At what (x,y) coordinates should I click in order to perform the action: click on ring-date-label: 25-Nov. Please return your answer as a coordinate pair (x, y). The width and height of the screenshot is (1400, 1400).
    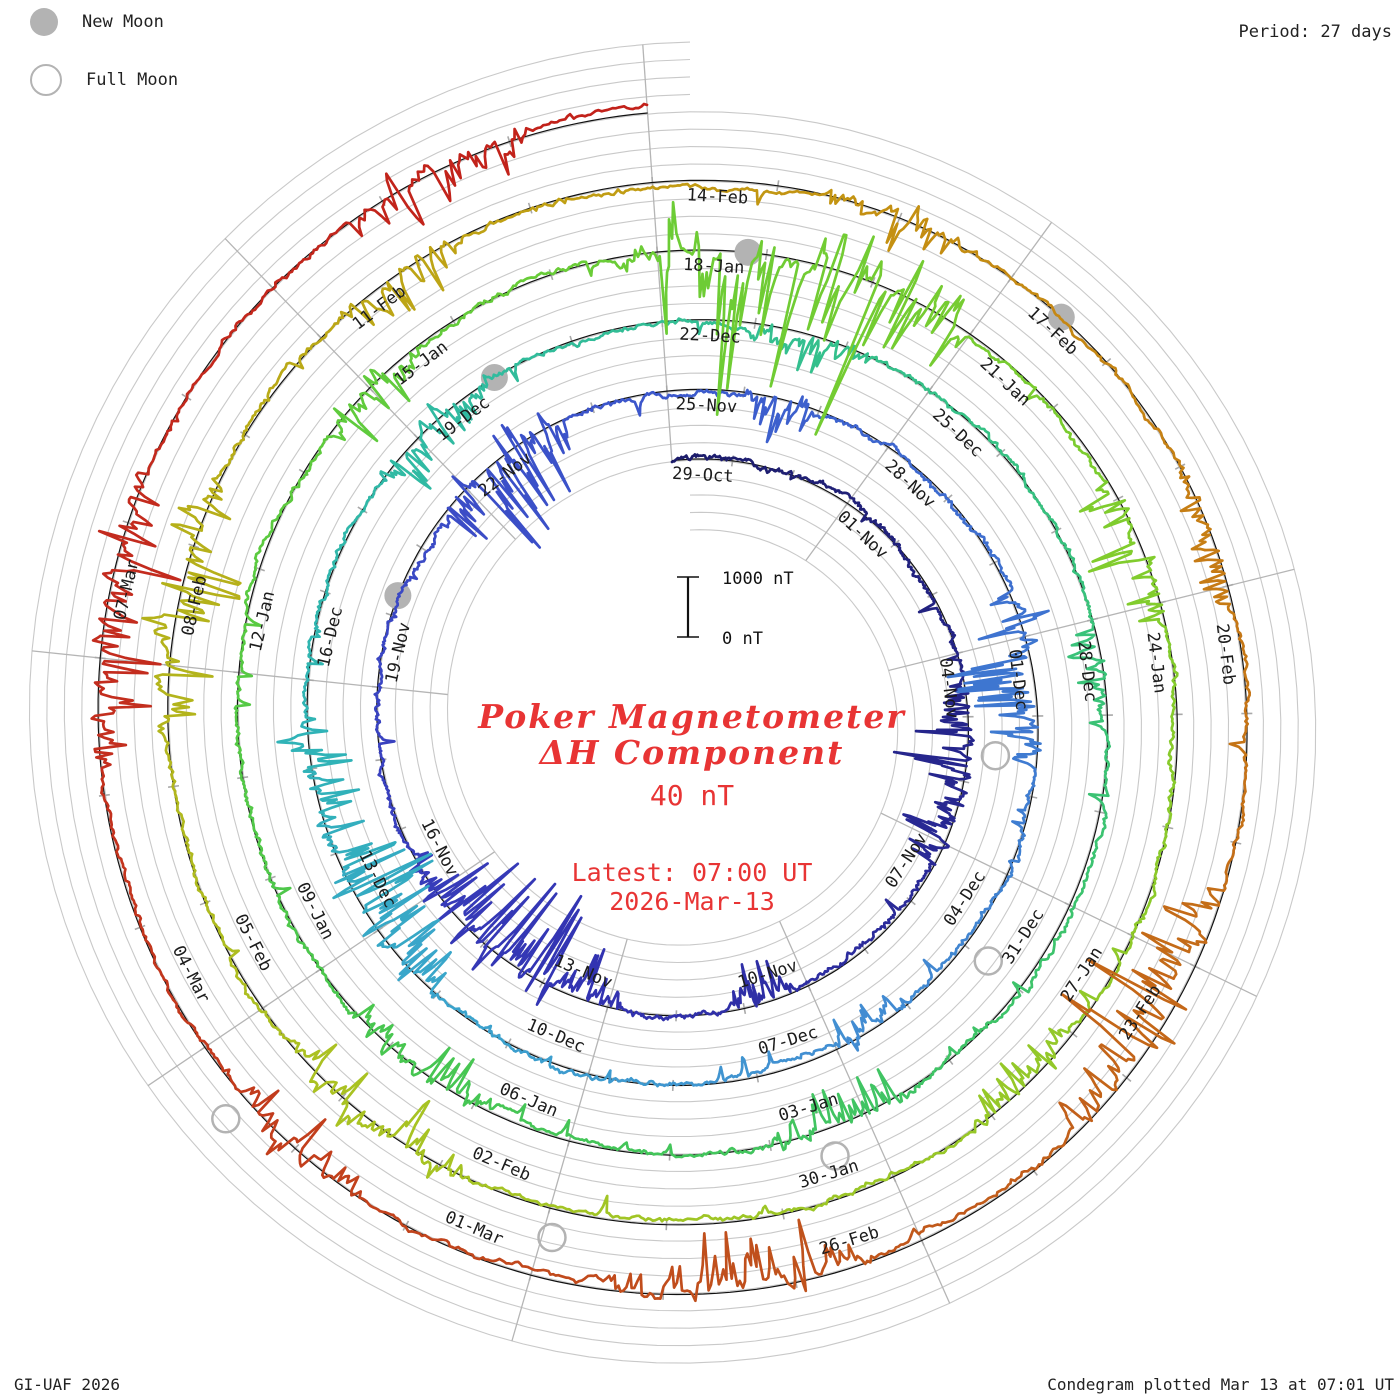
    Looking at the image, I should click on (706, 405).